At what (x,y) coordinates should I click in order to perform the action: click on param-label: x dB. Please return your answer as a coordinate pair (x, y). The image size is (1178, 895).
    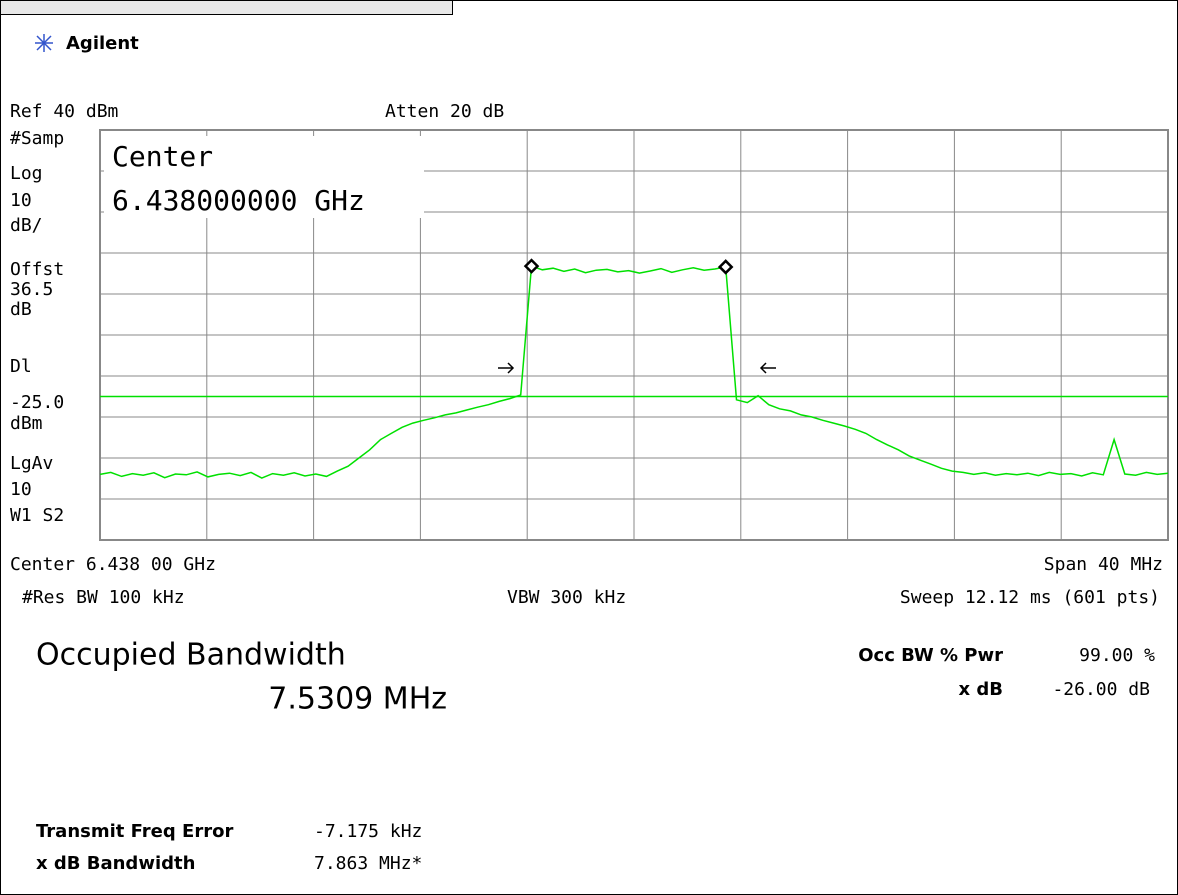
    Looking at the image, I should click on (981, 689).